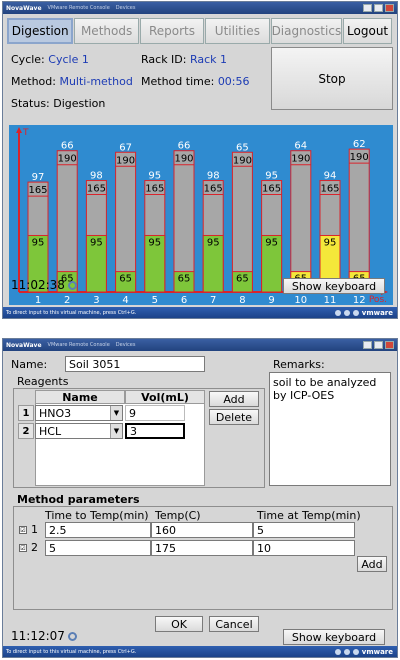  I want to click on stop-button: Stop, so click(332, 78).